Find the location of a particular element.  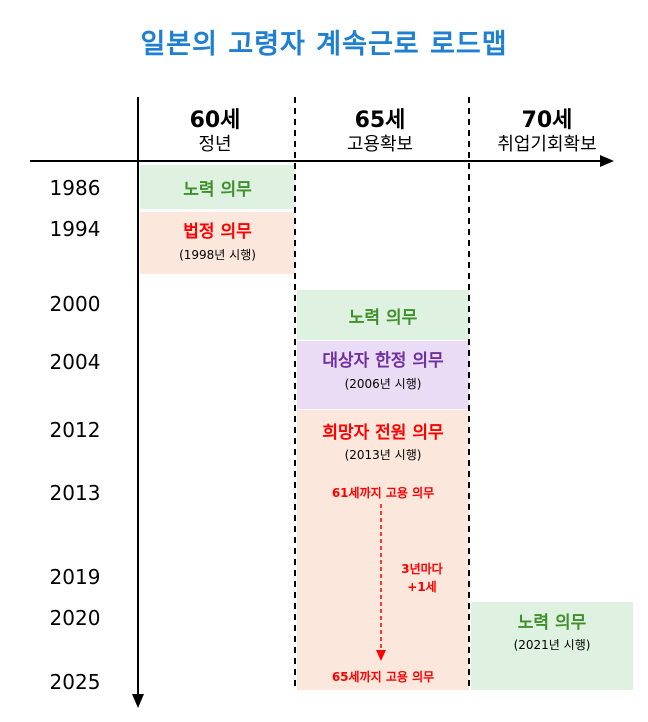

column-70-label: 취업기회확보 is located at coordinates (547, 144).